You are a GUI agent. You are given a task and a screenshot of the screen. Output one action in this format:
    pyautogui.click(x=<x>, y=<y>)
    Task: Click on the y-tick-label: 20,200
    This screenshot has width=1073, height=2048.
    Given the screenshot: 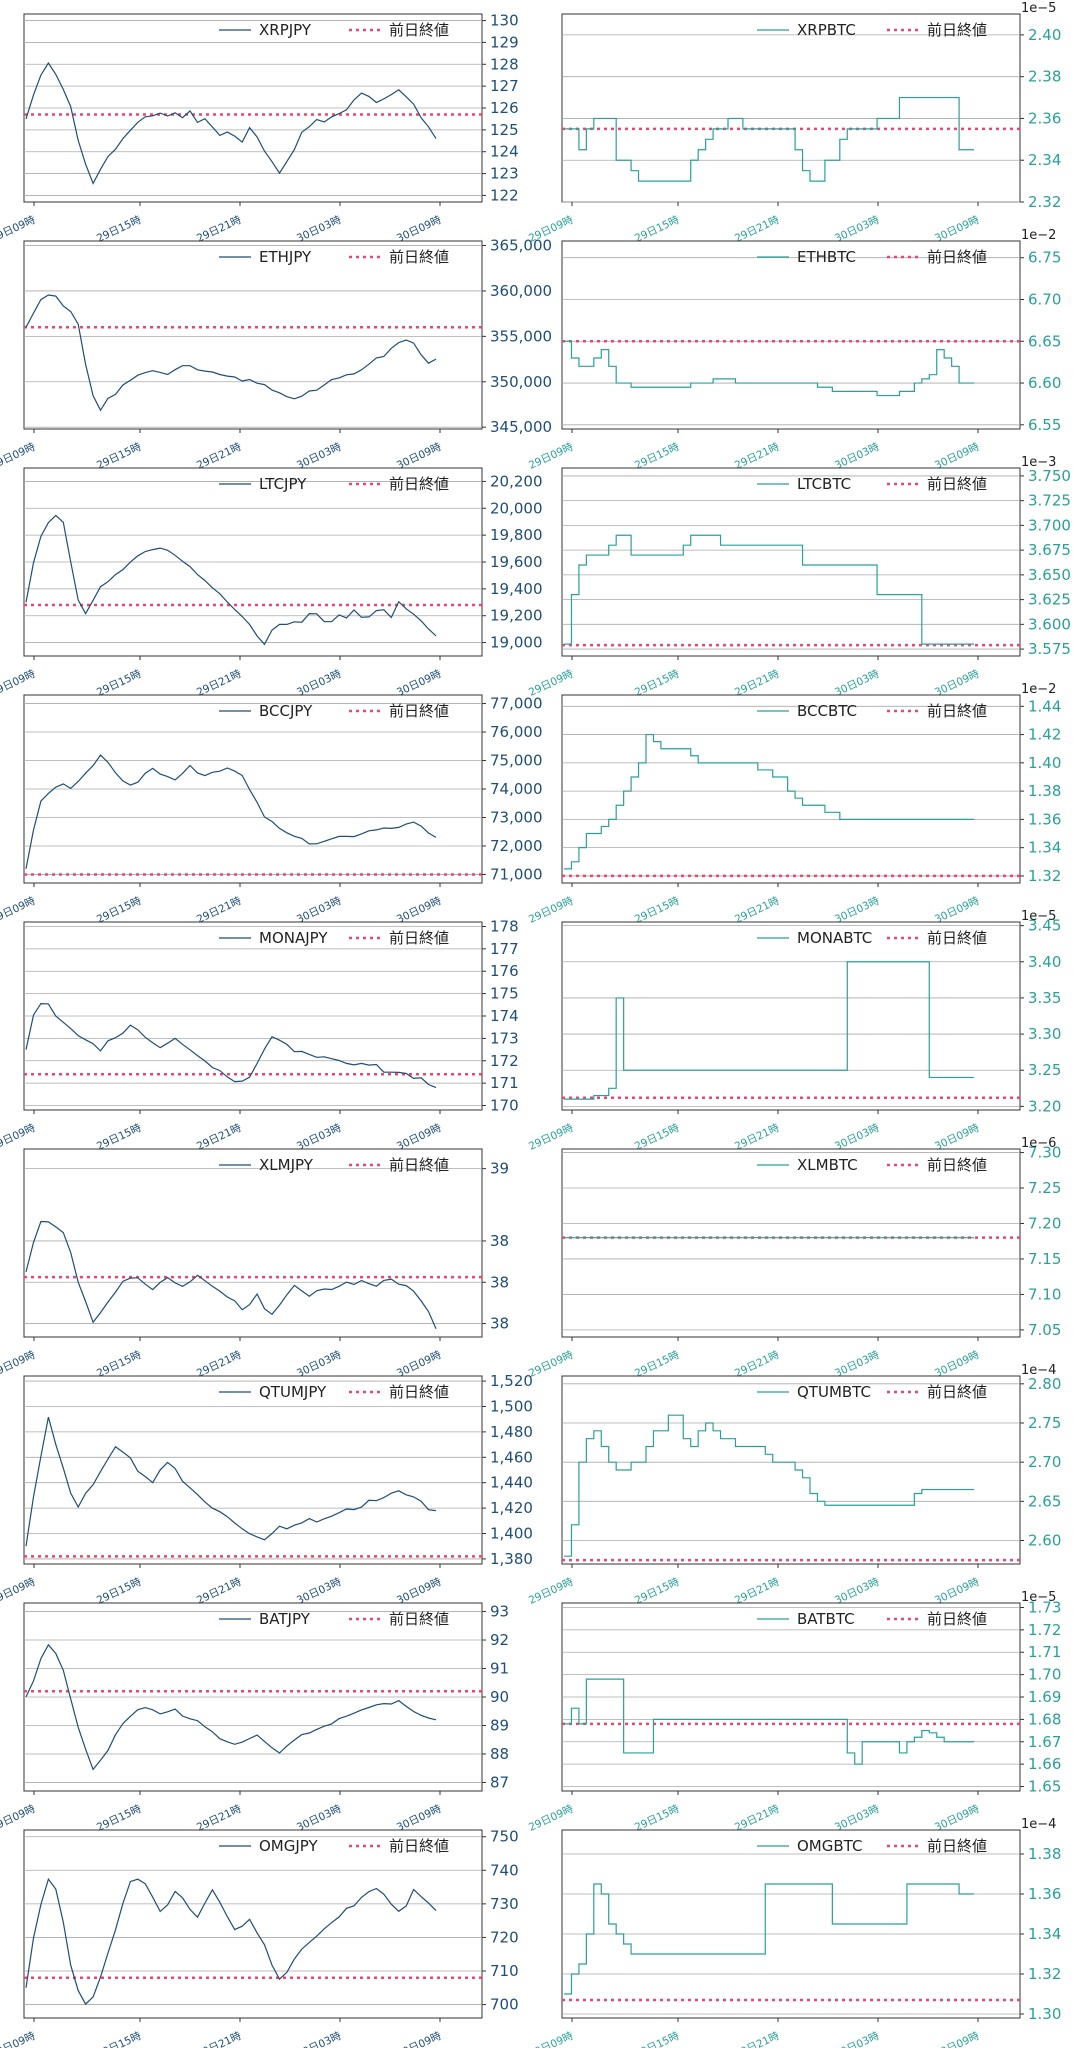 What is the action you would take?
    pyautogui.click(x=516, y=481)
    